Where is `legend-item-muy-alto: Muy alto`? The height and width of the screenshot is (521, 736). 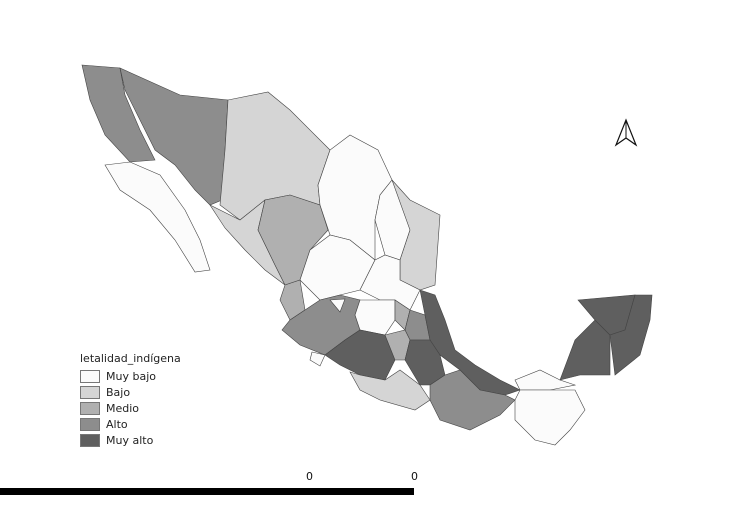
legend-item-muy-alto: Muy alto is located at coordinates (130, 440).